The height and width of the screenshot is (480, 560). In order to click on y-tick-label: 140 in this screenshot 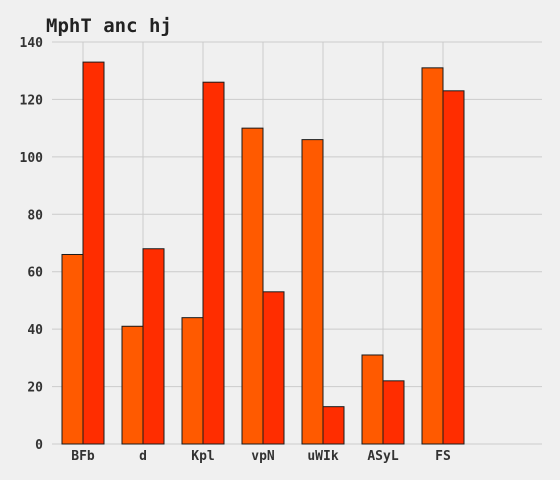, I will do `click(32, 43)`.